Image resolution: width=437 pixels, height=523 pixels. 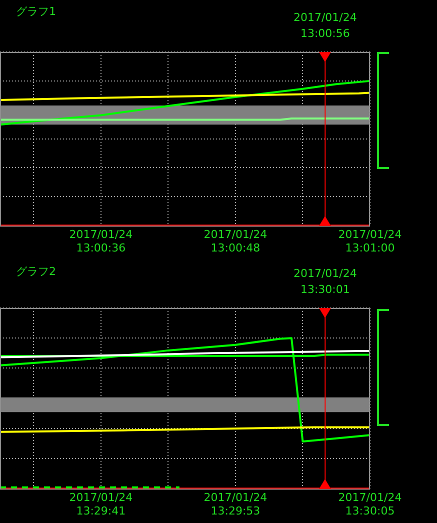 I want to click on x-tick-label: 2017/01/24 13:29:53, so click(x=236, y=504).